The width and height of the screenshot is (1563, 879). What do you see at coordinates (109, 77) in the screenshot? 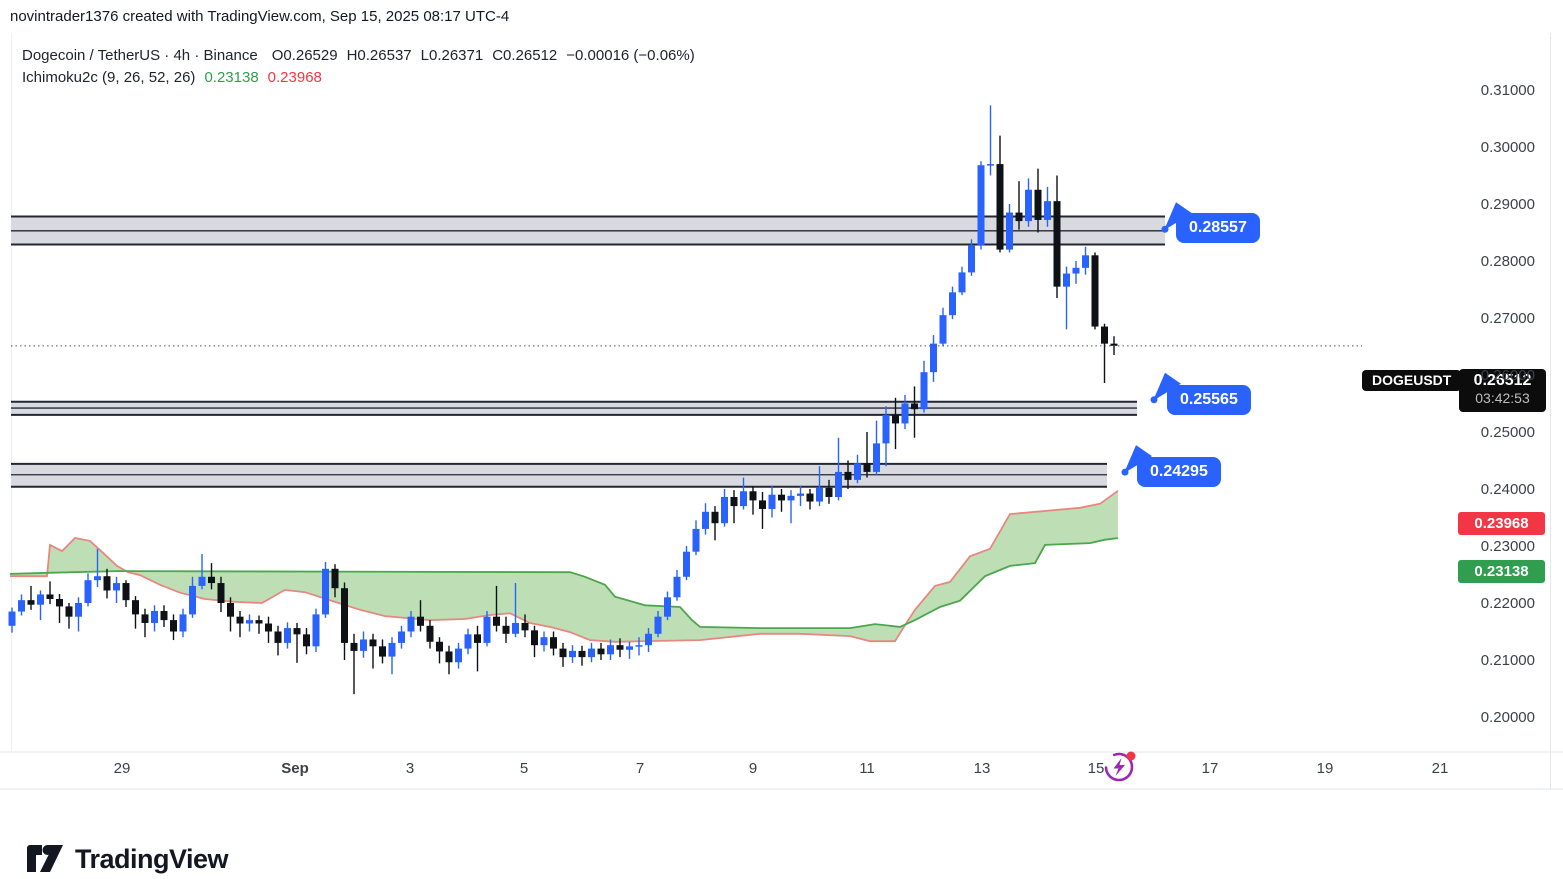
I see `indicator-title: Ichimoku2c (9, 26, 52, 26)` at bounding box center [109, 77].